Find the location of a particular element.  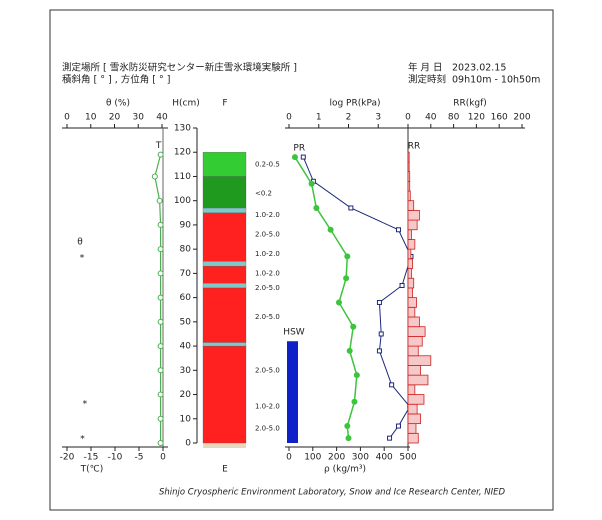

axis-title: F is located at coordinates (224, 104).